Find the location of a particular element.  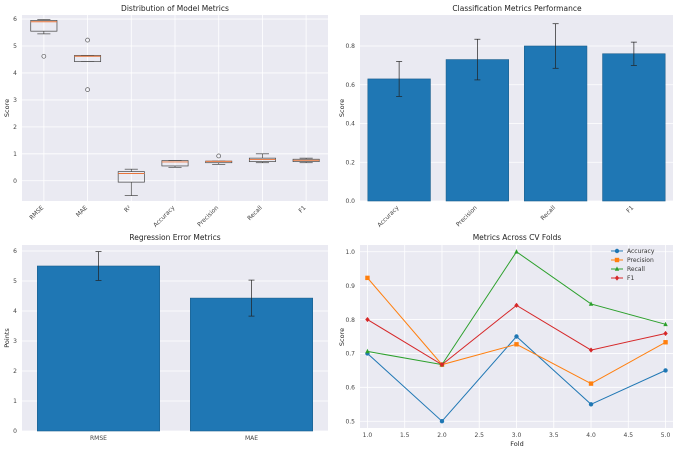

y-tick-label: 0.4 is located at coordinates (350, 124).